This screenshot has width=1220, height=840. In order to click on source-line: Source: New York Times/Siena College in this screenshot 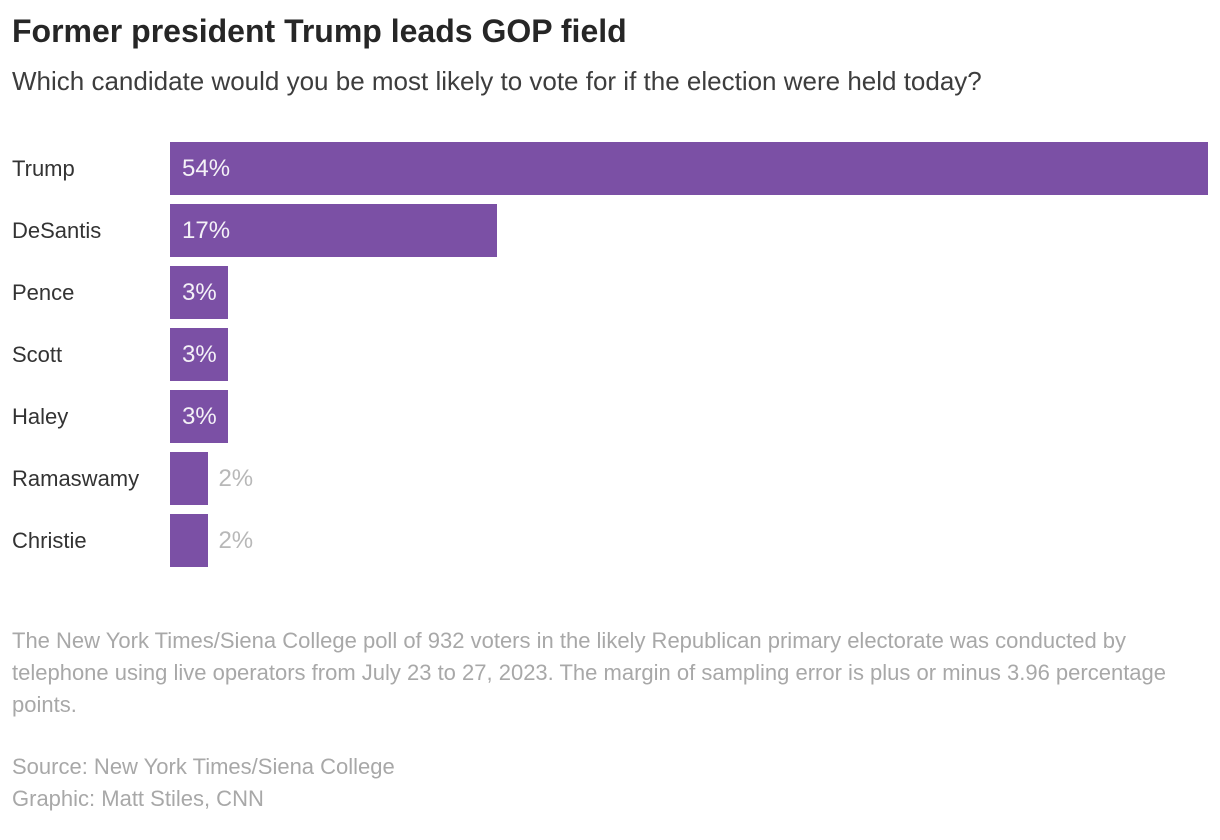, I will do `click(203, 767)`.